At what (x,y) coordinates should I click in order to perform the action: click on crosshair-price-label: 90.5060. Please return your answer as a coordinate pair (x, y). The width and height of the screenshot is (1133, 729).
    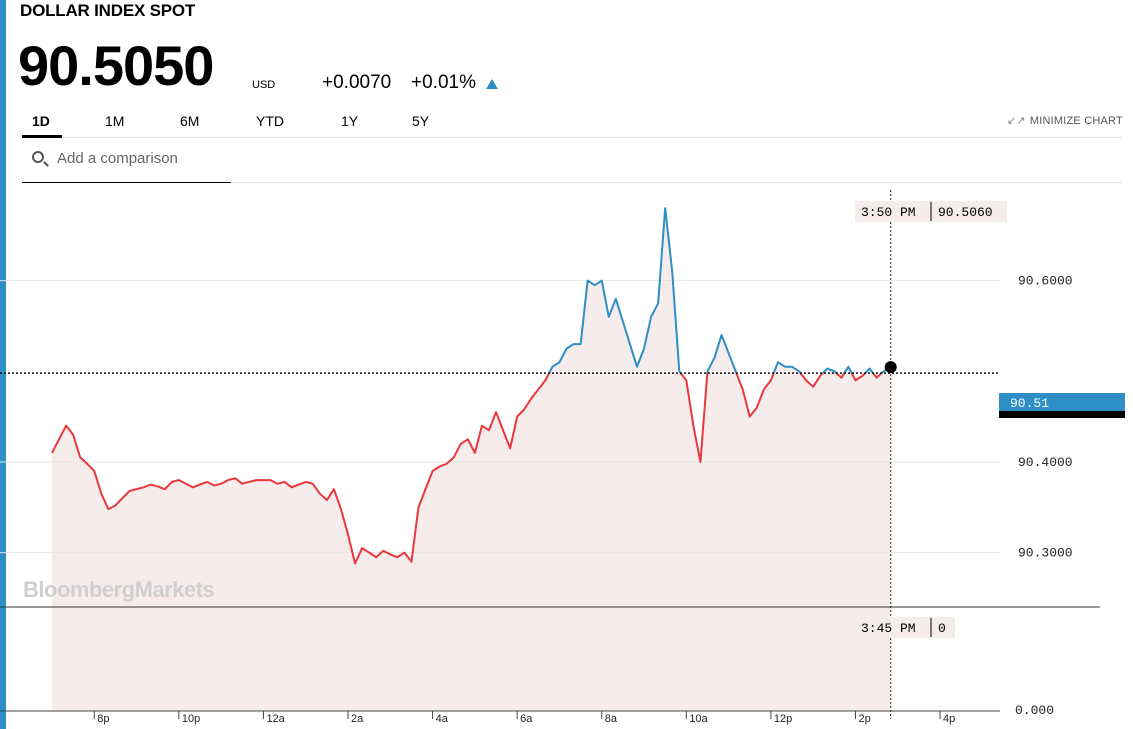
    Looking at the image, I should click on (965, 212).